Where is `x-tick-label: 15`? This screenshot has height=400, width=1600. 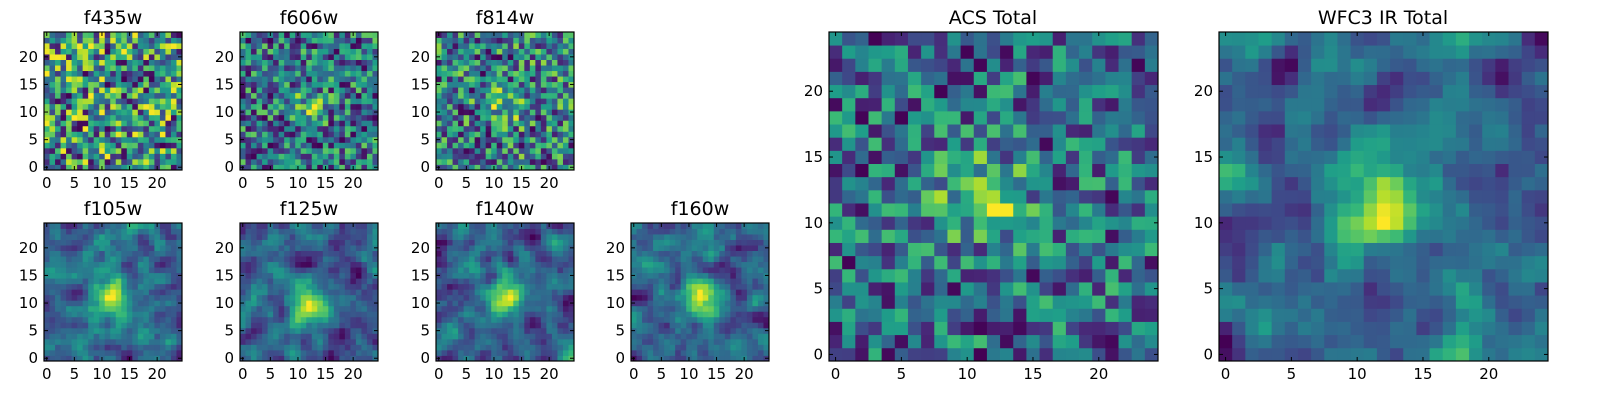
x-tick-label: 15 is located at coordinates (129, 183).